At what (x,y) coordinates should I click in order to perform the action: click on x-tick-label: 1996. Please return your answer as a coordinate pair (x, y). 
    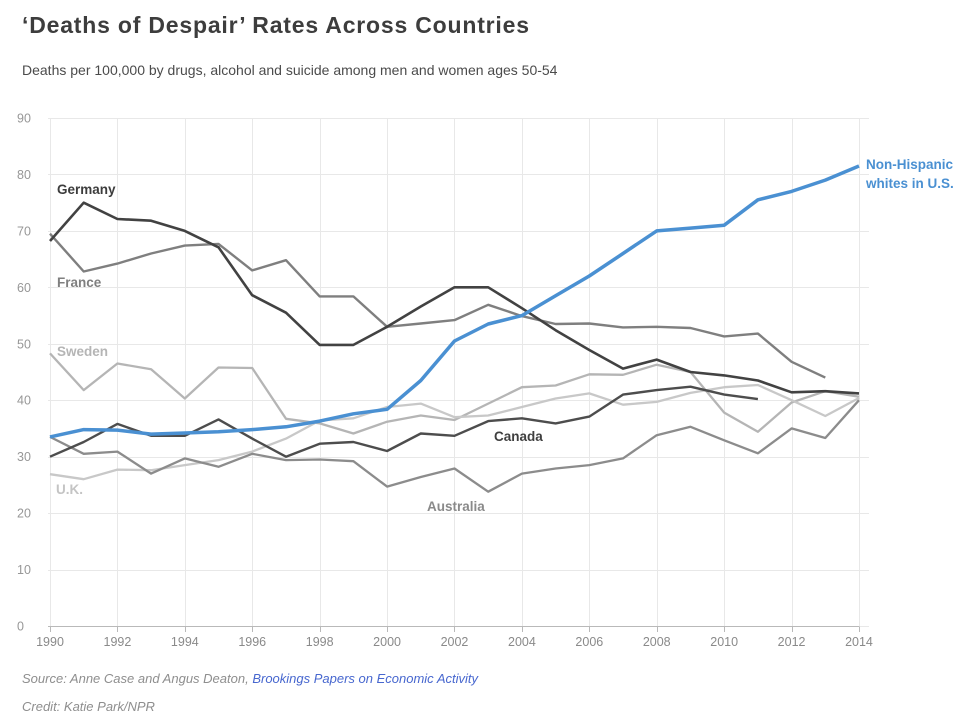
    Looking at the image, I should click on (252, 642).